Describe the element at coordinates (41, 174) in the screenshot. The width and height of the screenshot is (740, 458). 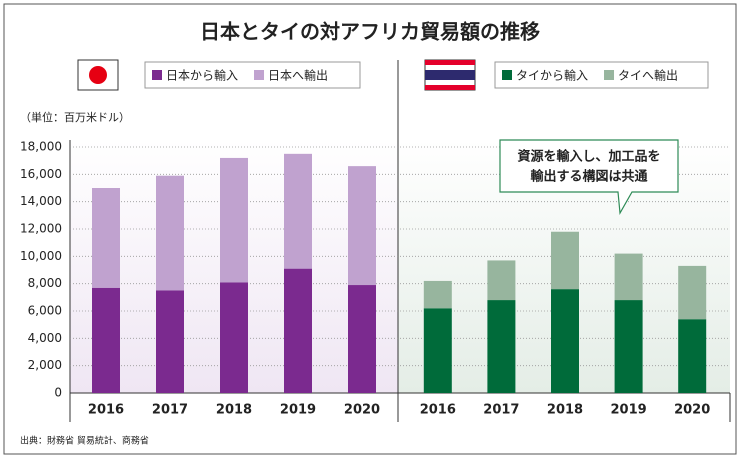
I see `y-tick-label: 16,000` at that location.